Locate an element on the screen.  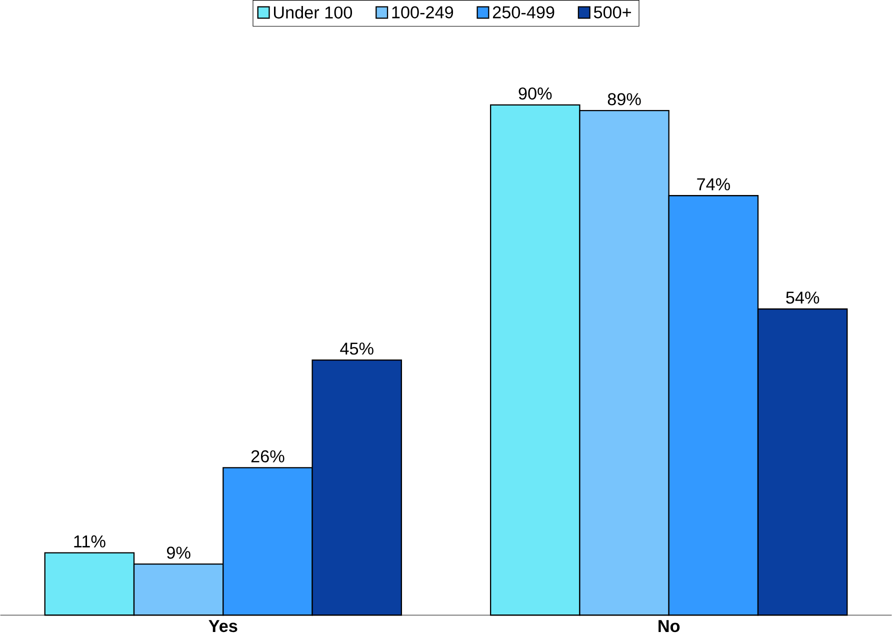
legend-label: 500+ is located at coordinates (613, 12).